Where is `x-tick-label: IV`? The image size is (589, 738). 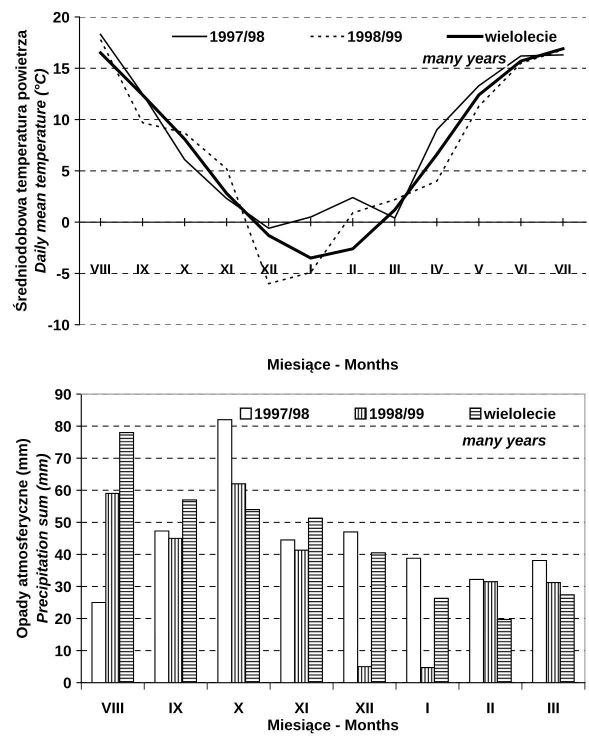
x-tick-label: IV is located at coordinates (437, 269).